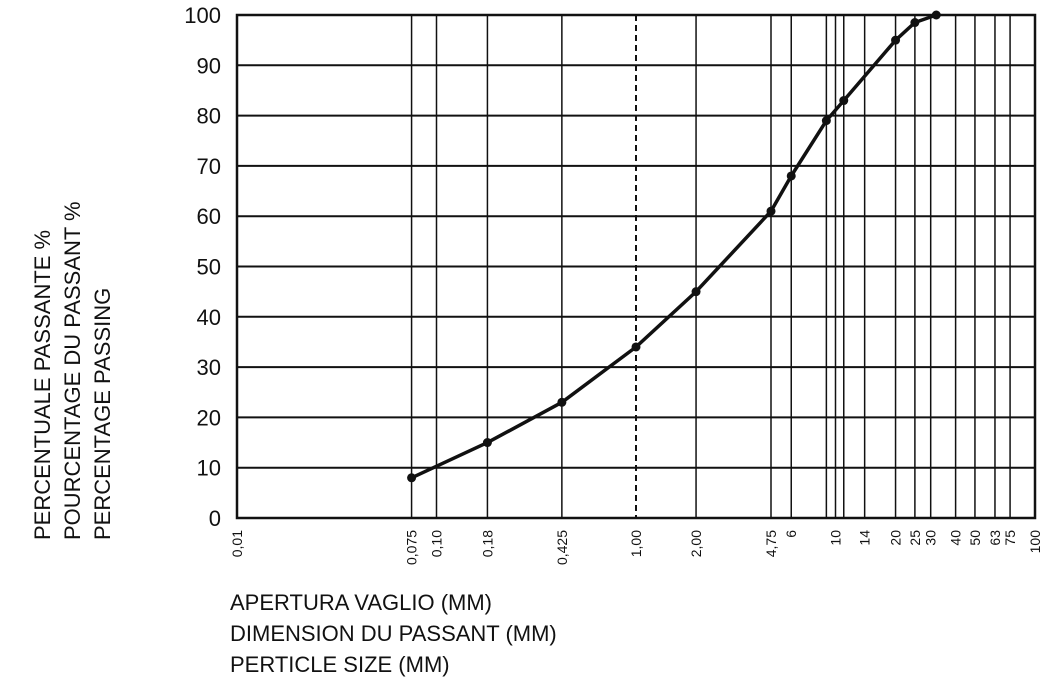 The width and height of the screenshot is (1064, 682). What do you see at coordinates (636, 543) in the screenshot?
I see `x-tick-label: 1,00` at bounding box center [636, 543].